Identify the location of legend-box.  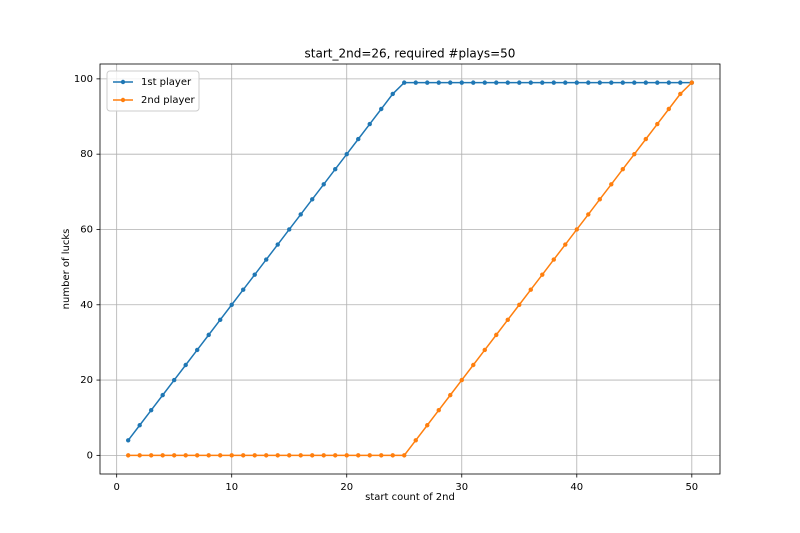
(153, 91).